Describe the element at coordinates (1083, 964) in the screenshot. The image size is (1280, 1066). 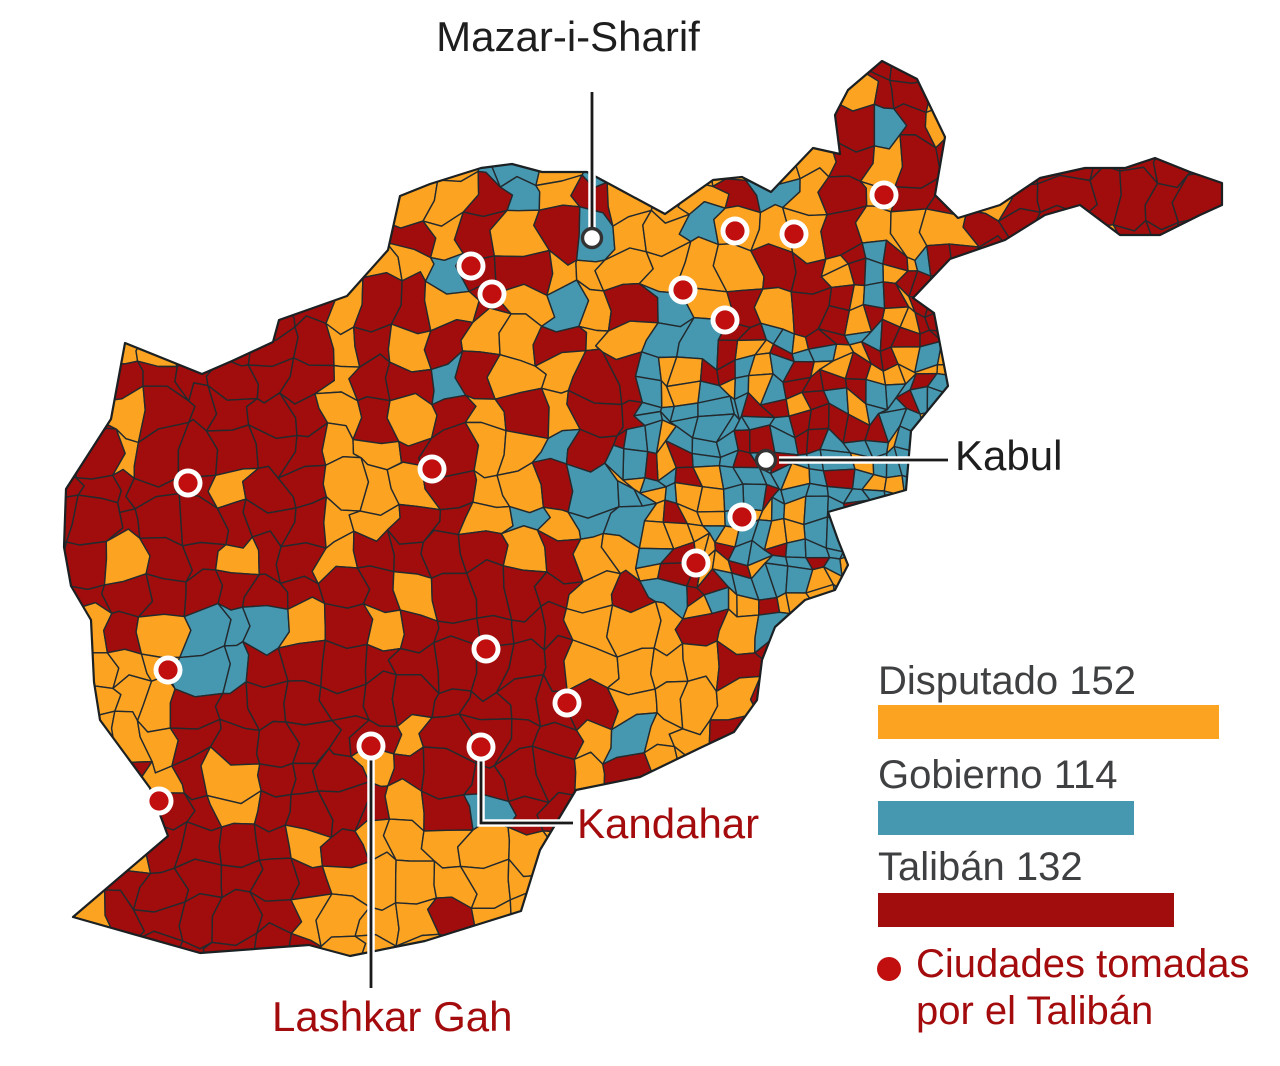
I see `legend-note-line1: Ciudades tomadas` at that location.